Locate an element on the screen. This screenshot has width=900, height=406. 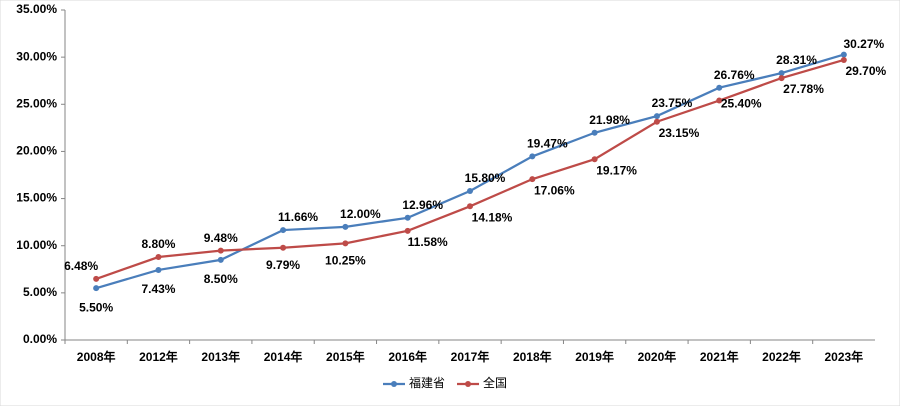
x-tick-label: 2019年 is located at coordinates (594, 356).